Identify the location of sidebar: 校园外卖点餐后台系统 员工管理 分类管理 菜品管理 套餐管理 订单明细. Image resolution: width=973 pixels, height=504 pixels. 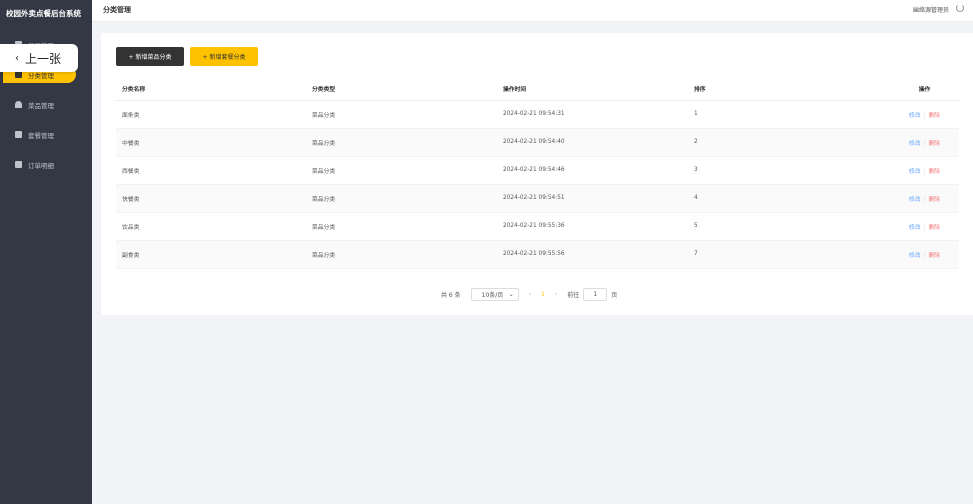
(46, 252).